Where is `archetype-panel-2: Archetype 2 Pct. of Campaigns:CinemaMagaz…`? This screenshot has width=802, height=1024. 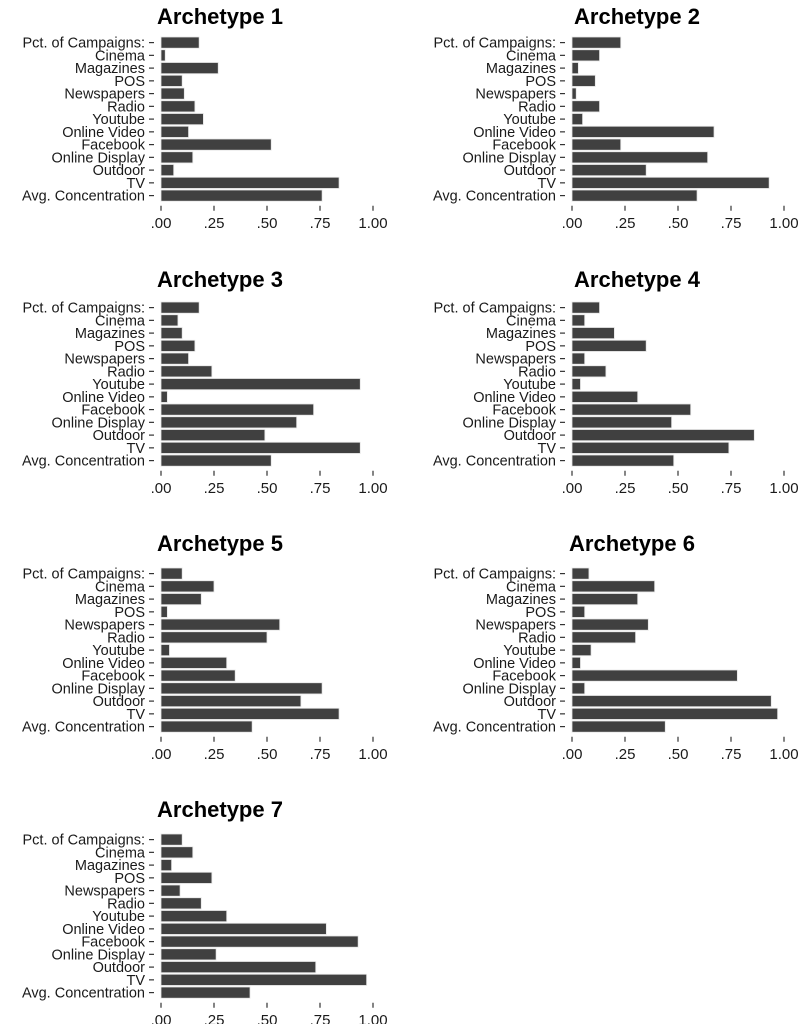 archetype-panel-2: Archetype 2 Pct. of Campaigns:CinemaMagaz… is located at coordinates (616, 118).